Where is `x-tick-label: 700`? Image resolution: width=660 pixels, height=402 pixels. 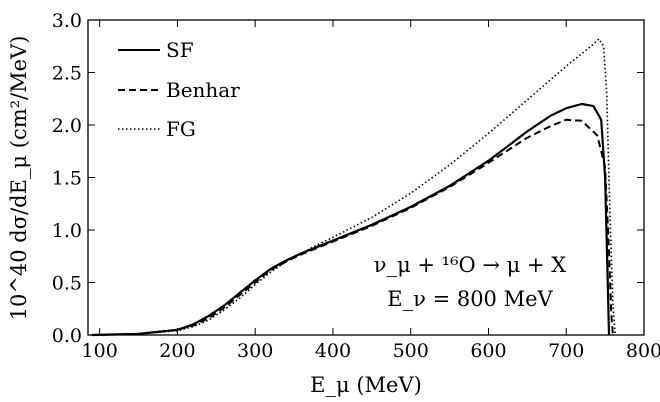
x-tick-label: 700 is located at coordinates (566, 351).